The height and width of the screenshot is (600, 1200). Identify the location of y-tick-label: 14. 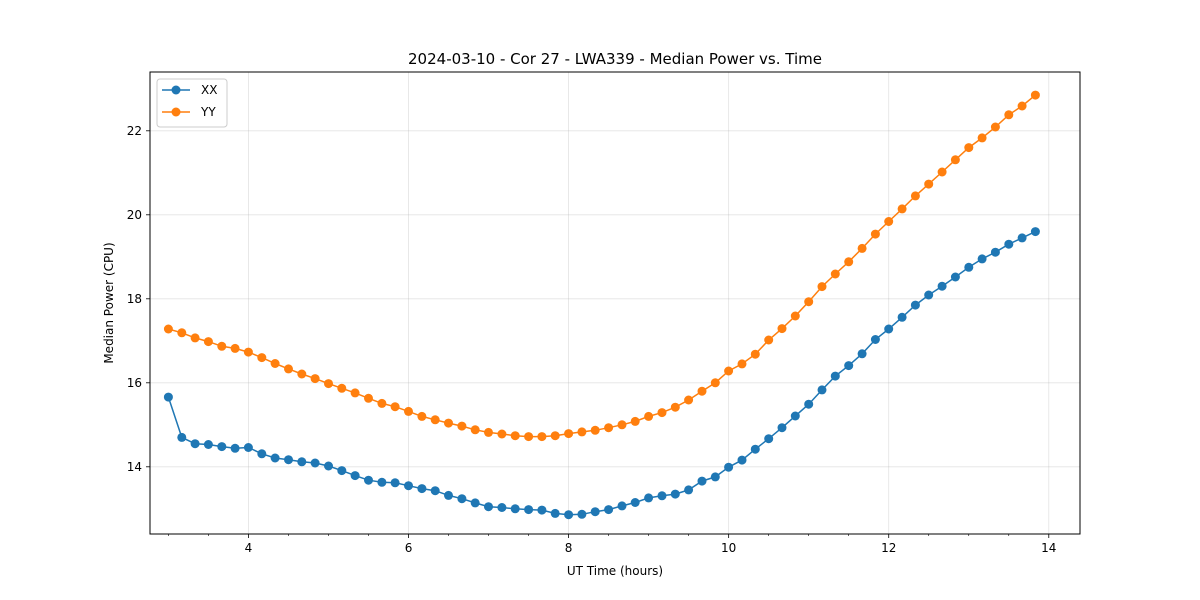
(134, 467).